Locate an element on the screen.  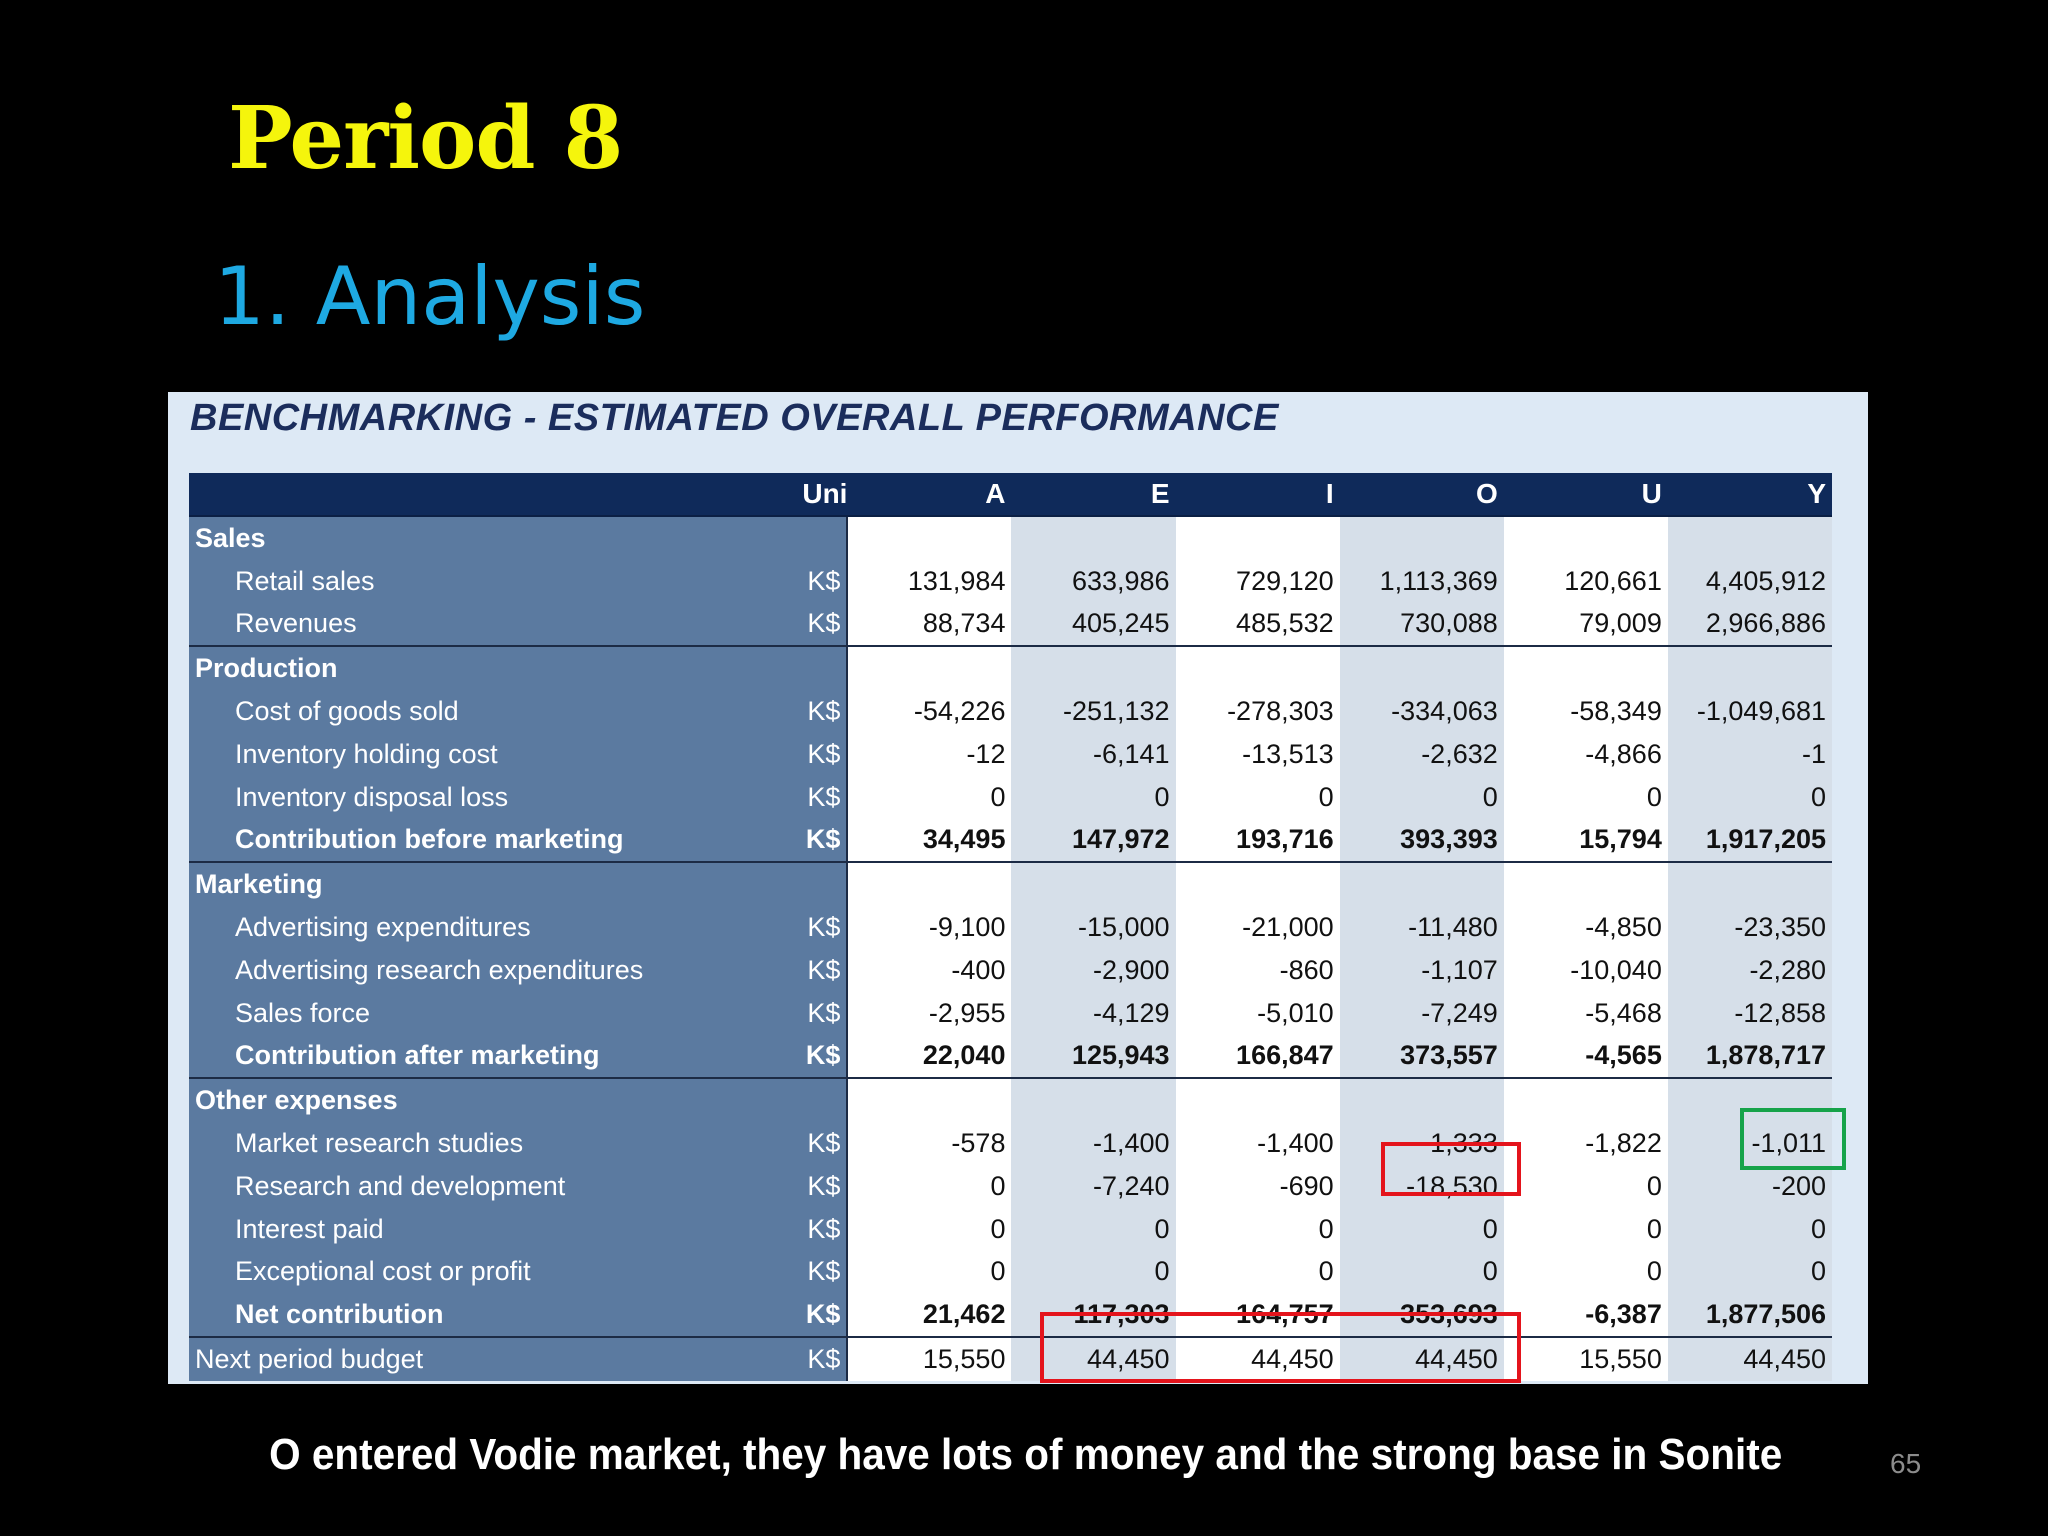
header-i: I is located at coordinates (1257, 495).